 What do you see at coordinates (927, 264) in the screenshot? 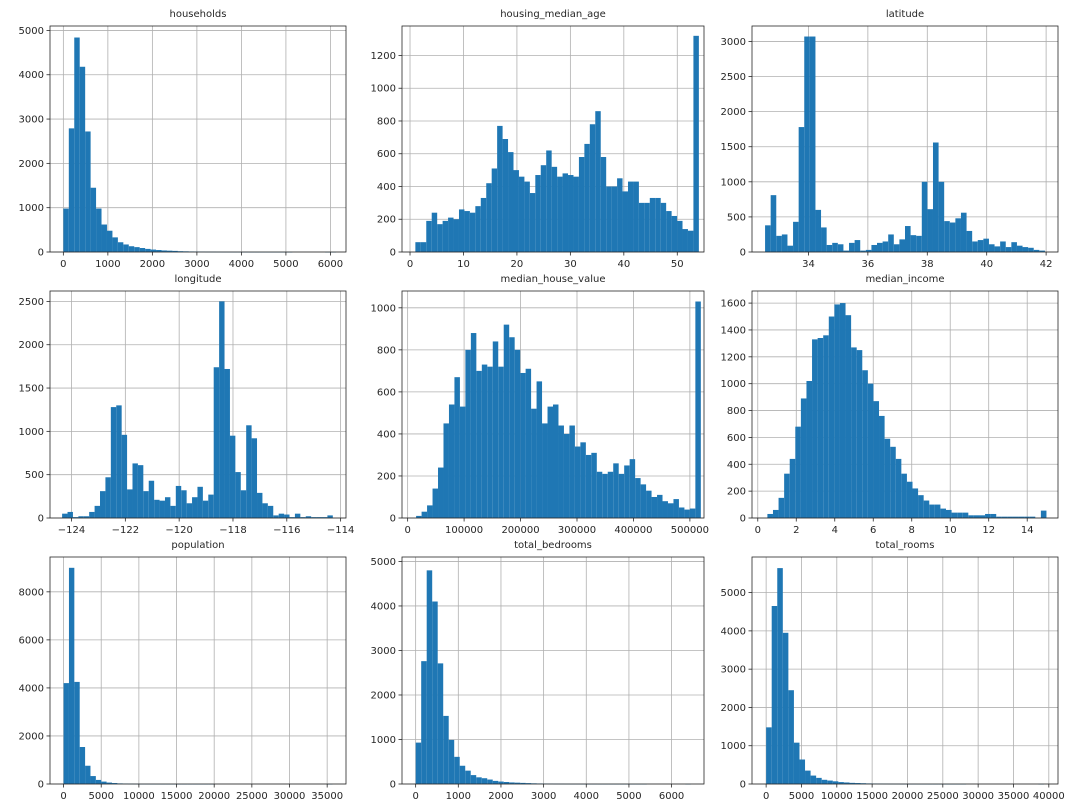
I see `x-tick-label: 38` at bounding box center [927, 264].